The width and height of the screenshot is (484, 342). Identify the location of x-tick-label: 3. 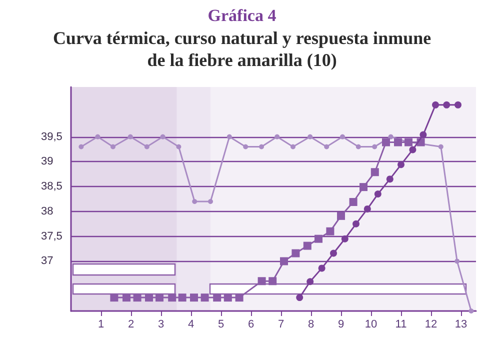
(161, 324).